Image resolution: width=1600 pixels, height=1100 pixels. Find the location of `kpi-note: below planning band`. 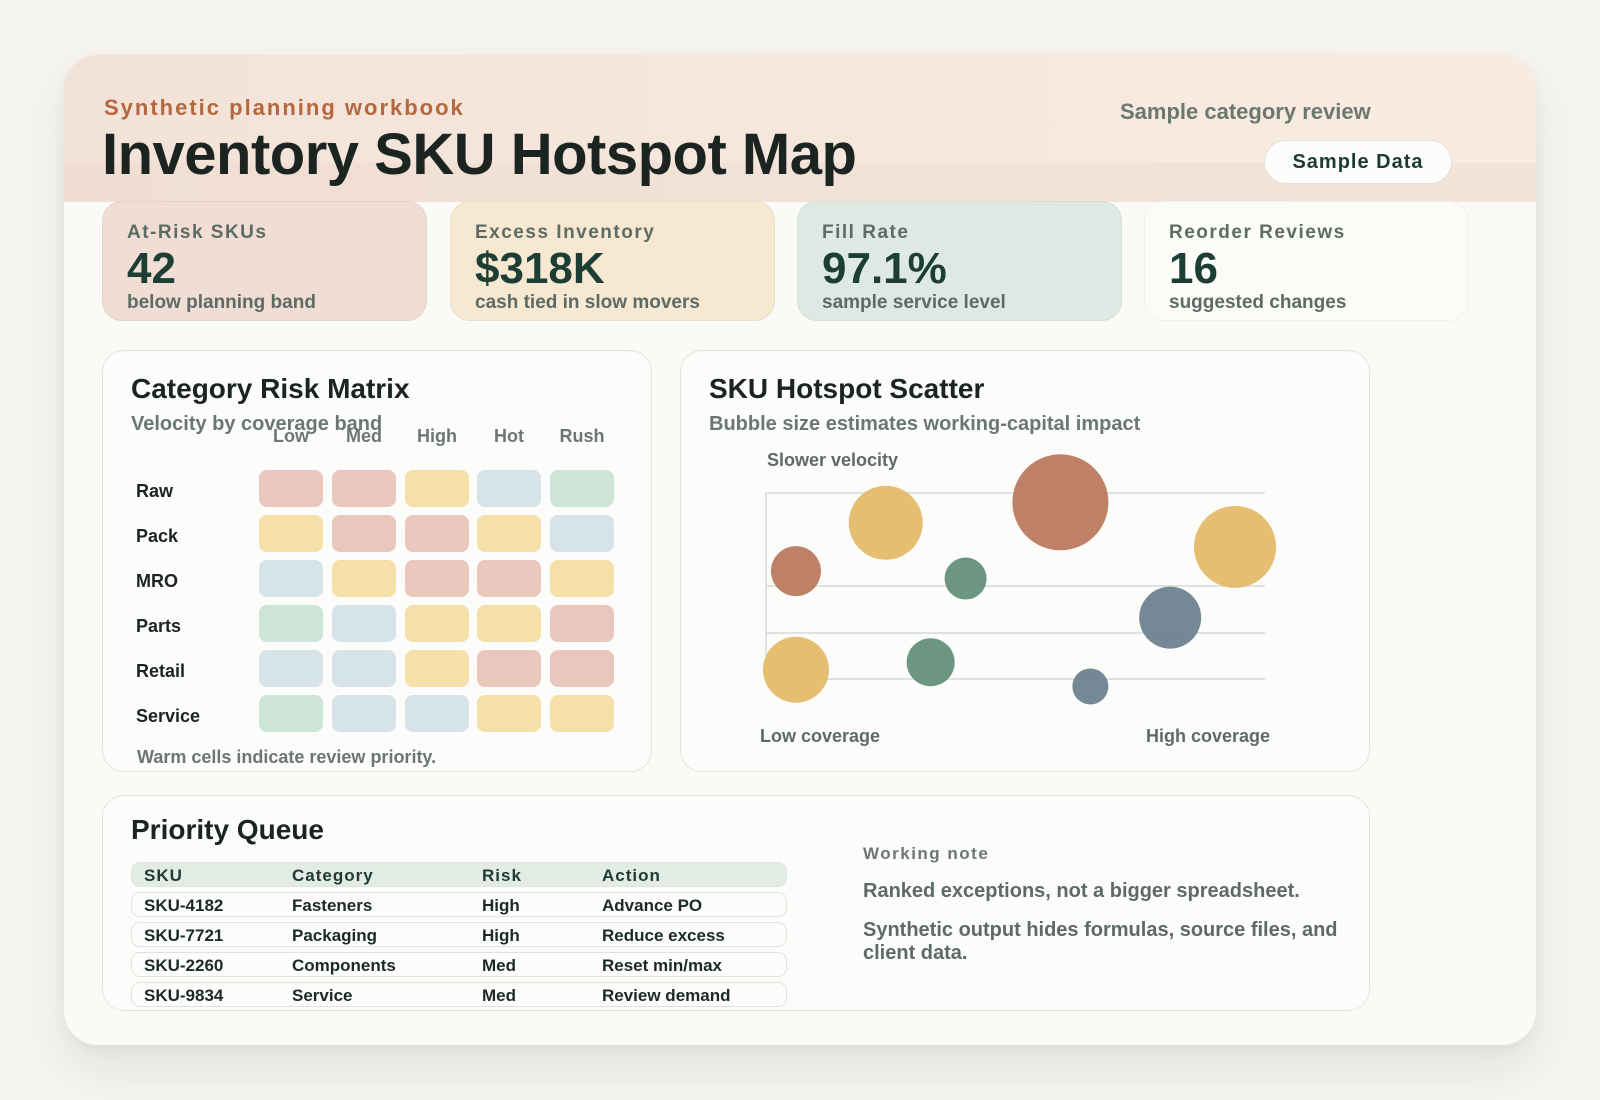

kpi-note: below planning band is located at coordinates (221, 303).